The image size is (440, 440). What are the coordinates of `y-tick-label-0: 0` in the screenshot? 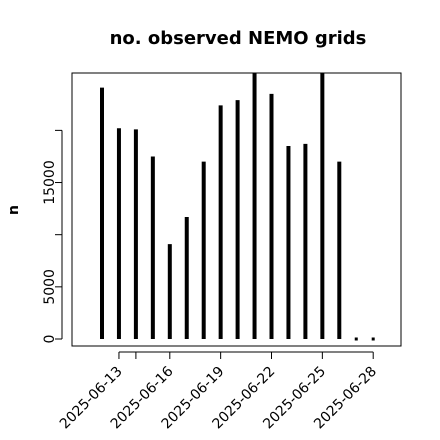 It's located at (50, 339).